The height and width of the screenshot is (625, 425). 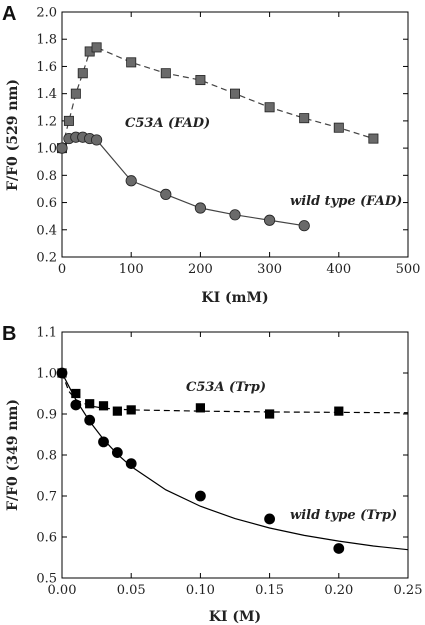 What do you see at coordinates (46, 94) in the screenshot?
I see `panel-a-y-tick-label: 1.4` at bounding box center [46, 94].